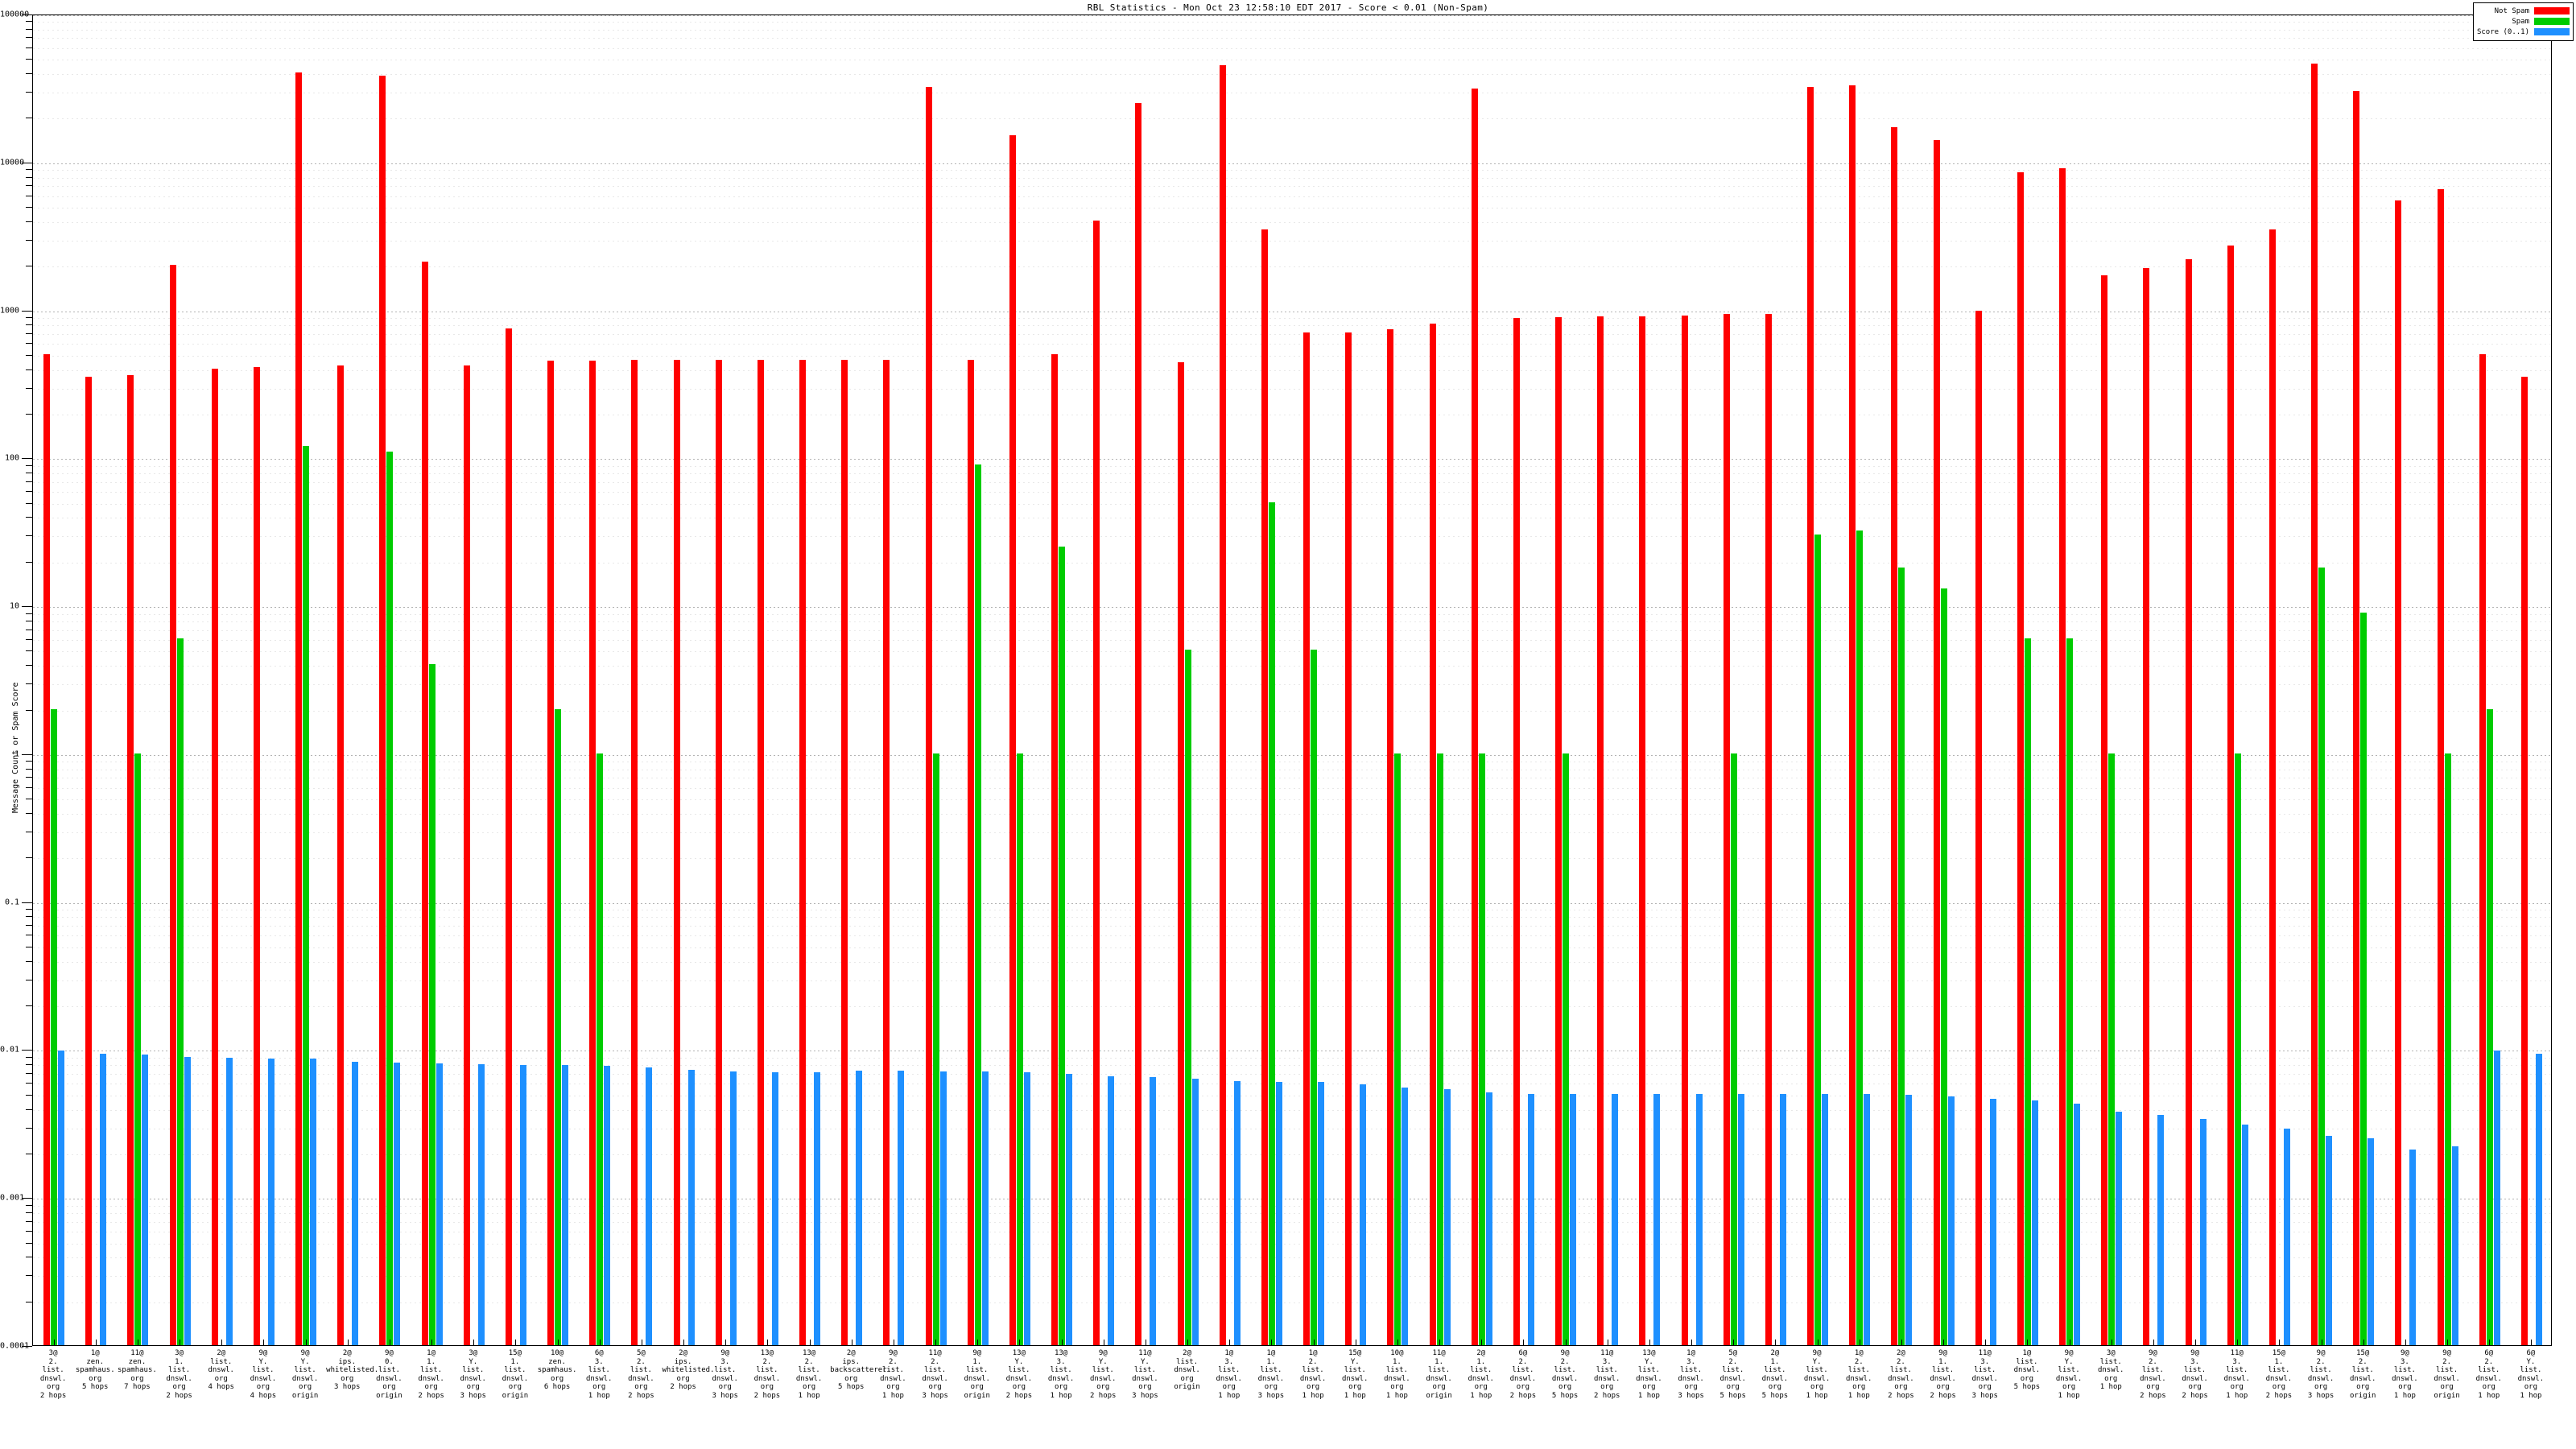 Image resolution: width=2576 pixels, height=1449 pixels. Describe the element at coordinates (1397, 1374) in the screenshot. I see `x-axis-tick-label: 10@ 1. list. dnswl. org 1 hop` at that location.